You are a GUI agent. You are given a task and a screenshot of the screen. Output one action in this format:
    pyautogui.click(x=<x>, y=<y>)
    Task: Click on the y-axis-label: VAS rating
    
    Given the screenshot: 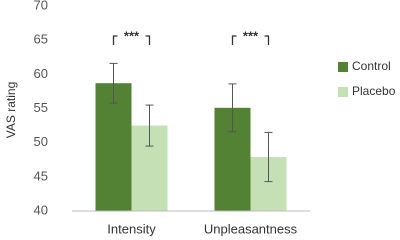 What is the action you would take?
    pyautogui.click(x=11, y=110)
    